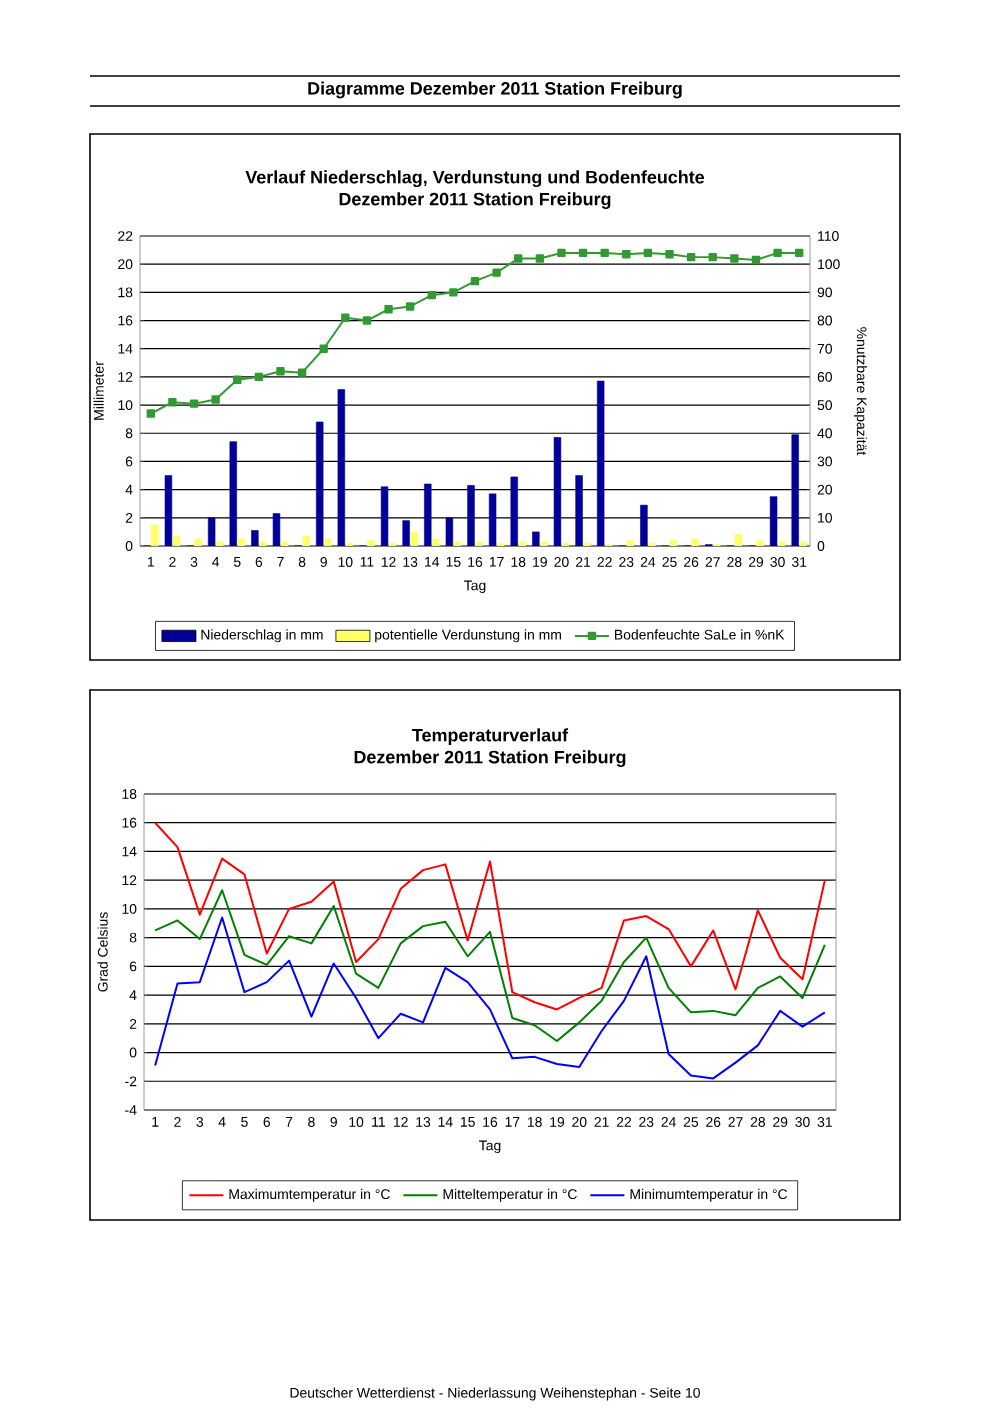  Describe the element at coordinates (490, 737) in the screenshot. I see `chart-title: Temperaturverlauf` at that location.